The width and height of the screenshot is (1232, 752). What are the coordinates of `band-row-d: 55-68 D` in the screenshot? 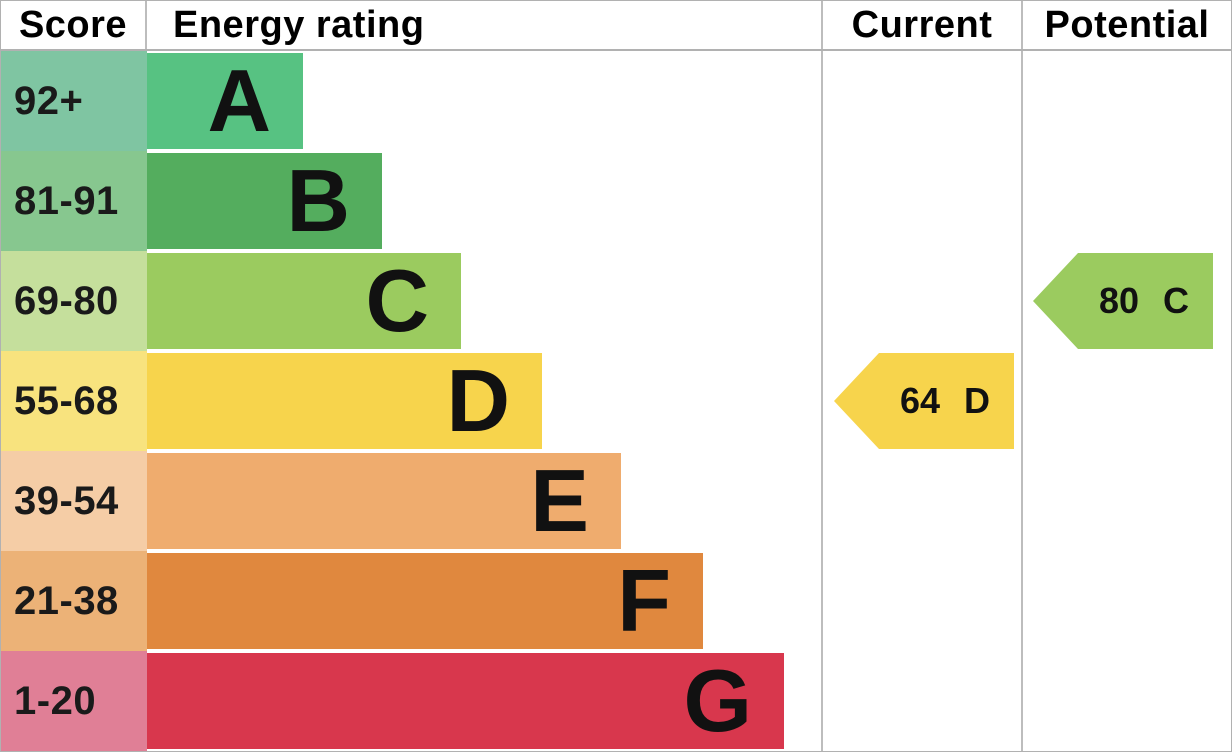 It's located at (616, 401).